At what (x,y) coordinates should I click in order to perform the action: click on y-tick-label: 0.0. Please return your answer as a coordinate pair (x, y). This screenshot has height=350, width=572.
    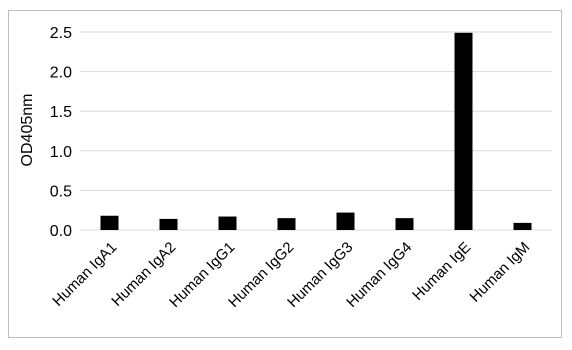
    Looking at the image, I should click on (61, 231).